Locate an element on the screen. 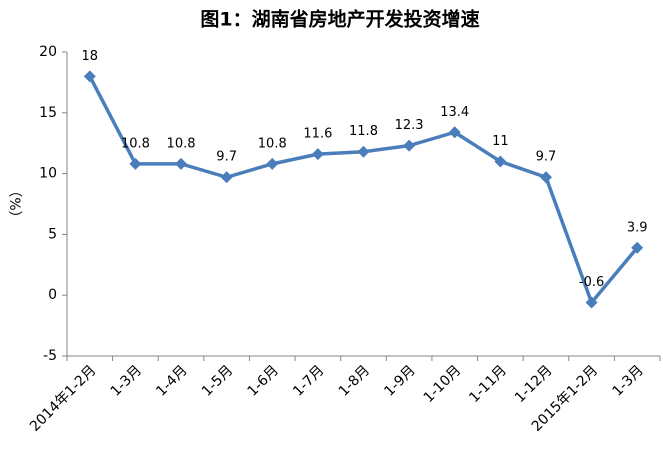  data-label: 13.4 is located at coordinates (454, 112).